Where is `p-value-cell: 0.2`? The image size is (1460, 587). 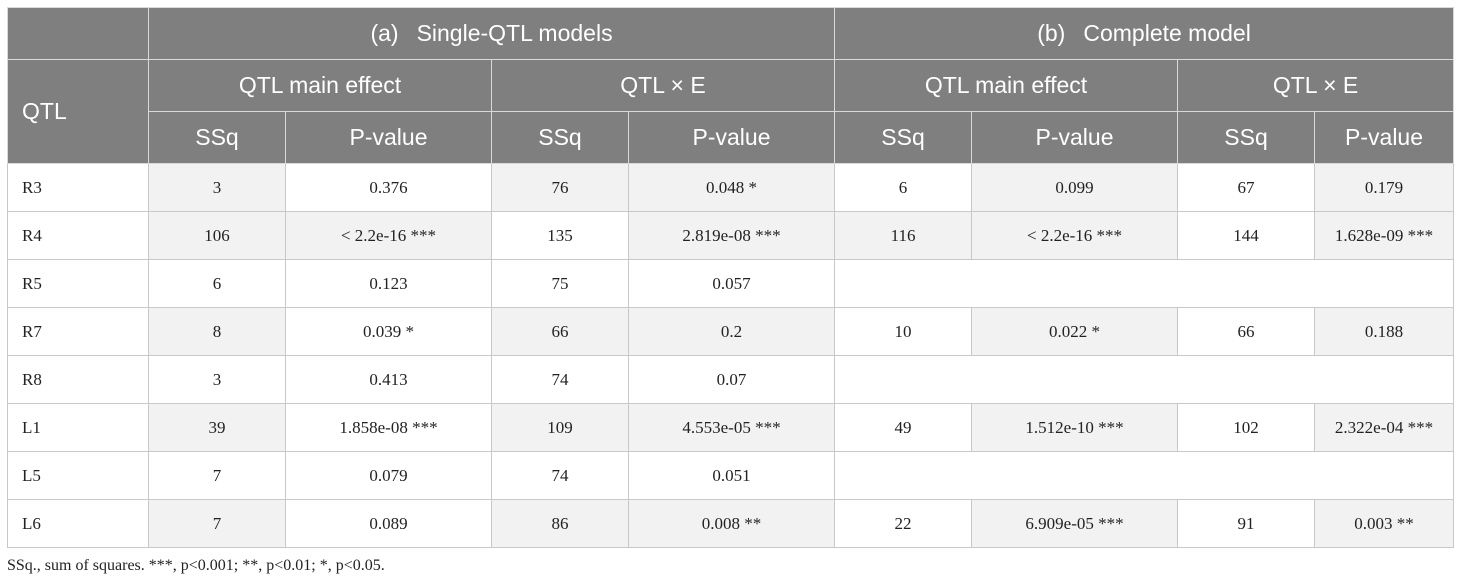
p-value-cell: 0.2 is located at coordinates (731, 331).